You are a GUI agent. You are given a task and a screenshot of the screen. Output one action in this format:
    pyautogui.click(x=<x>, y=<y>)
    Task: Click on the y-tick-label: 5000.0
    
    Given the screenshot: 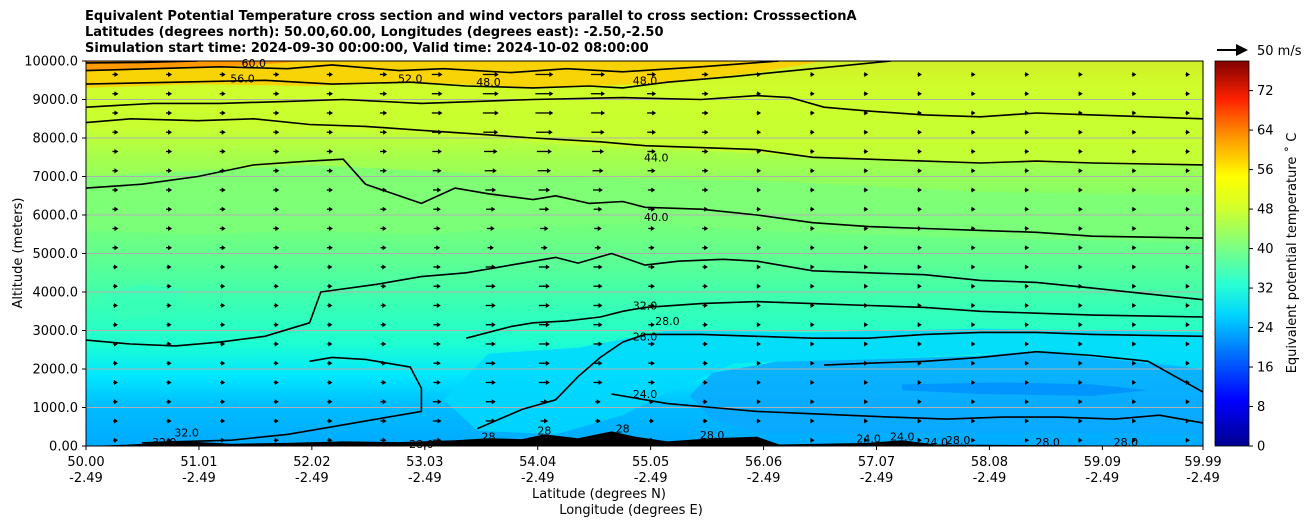 What is the action you would take?
    pyautogui.click(x=56, y=254)
    